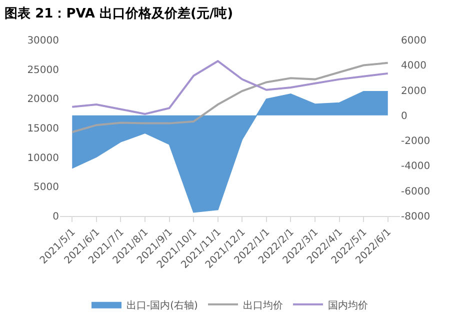 Image resolution: width=458 pixels, height=331 pixels. What do you see at coordinates (404, 116) in the screenshot?
I see `y2-tick-label: 0` at bounding box center [404, 116].